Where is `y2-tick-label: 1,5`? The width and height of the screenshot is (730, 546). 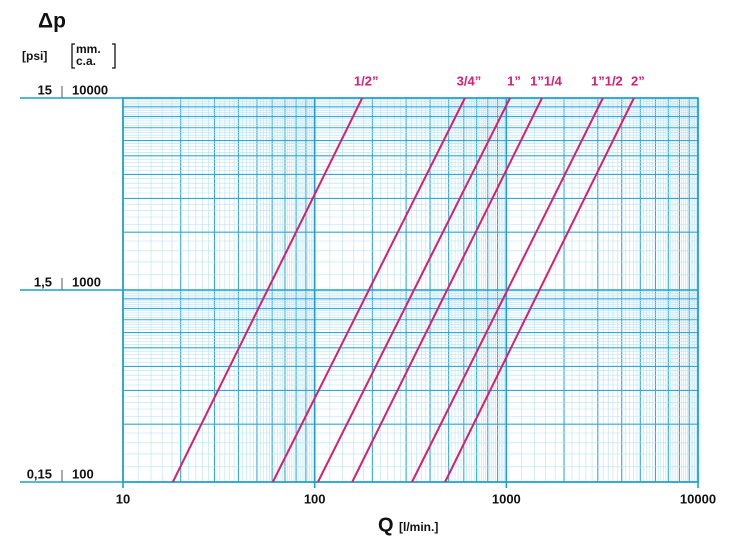
y2-tick-label: 1,5 is located at coordinates (43, 281).